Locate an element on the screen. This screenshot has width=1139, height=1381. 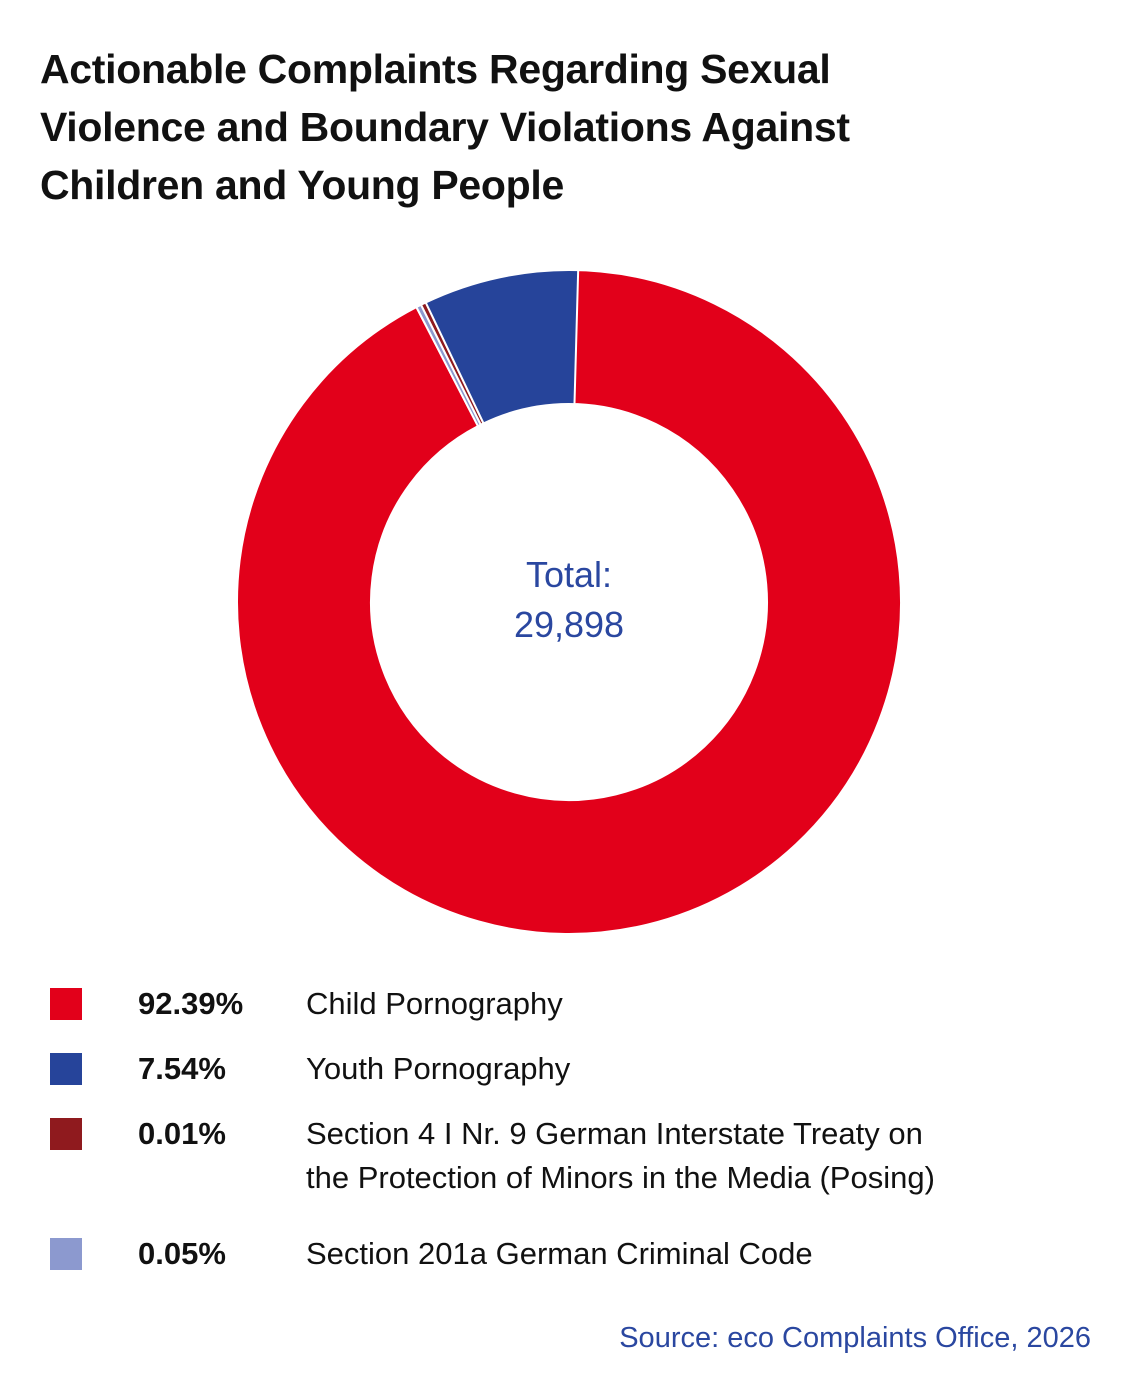
legend-percentage: 0.05% is located at coordinates (182, 1253).